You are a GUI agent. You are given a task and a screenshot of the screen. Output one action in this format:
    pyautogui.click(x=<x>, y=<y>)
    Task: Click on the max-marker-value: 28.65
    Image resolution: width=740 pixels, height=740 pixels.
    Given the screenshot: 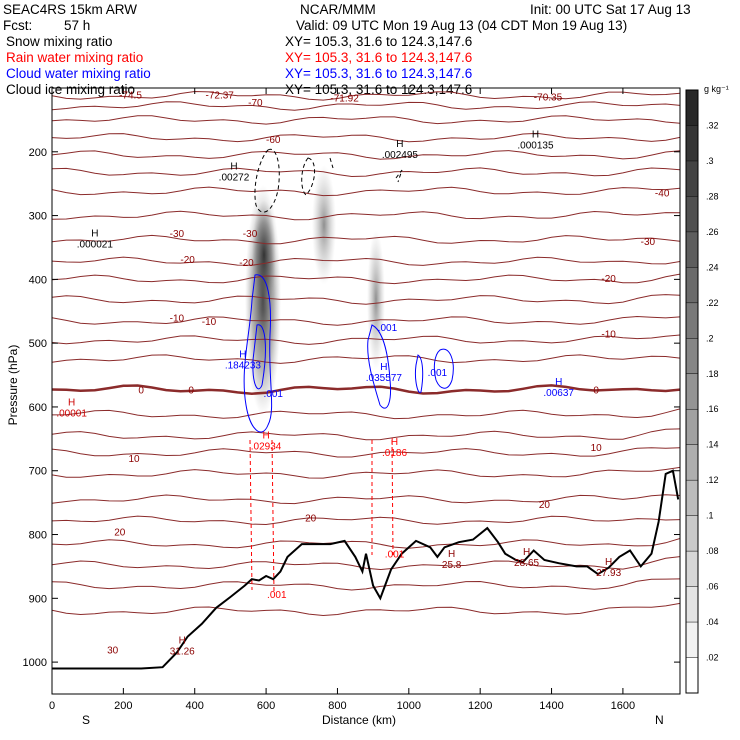 What is the action you would take?
    pyautogui.click(x=526, y=563)
    